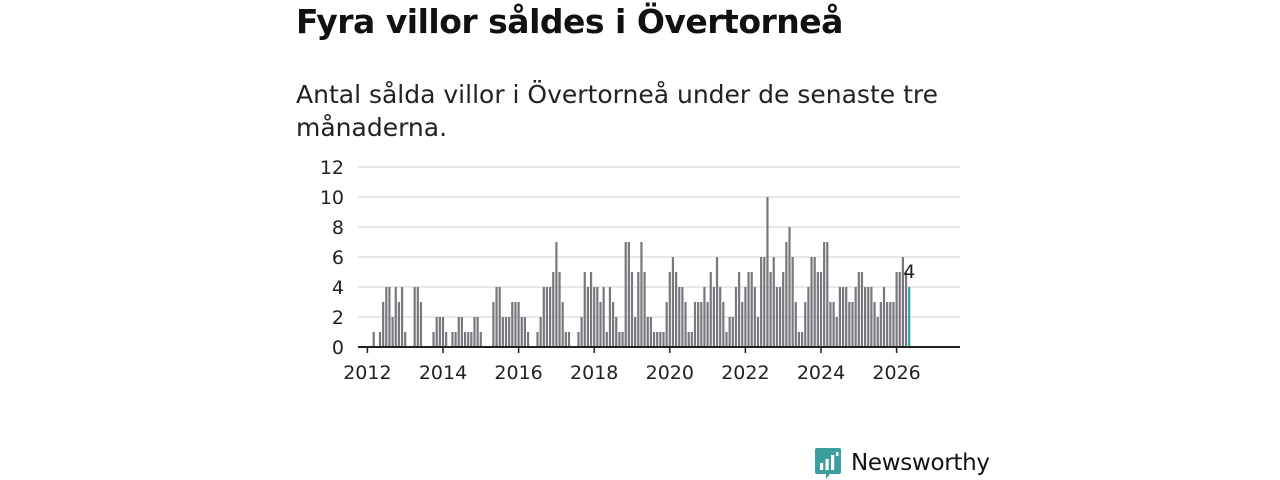  What do you see at coordinates (332, 168) in the screenshot?
I see `y-tick-label: 12` at bounding box center [332, 168].